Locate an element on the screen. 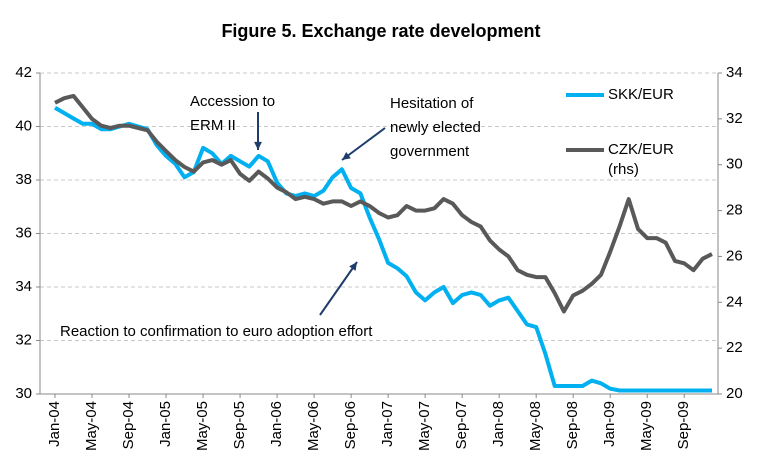 The width and height of the screenshot is (762, 468). x-tick-label: May-08 is located at coordinates (535, 426).